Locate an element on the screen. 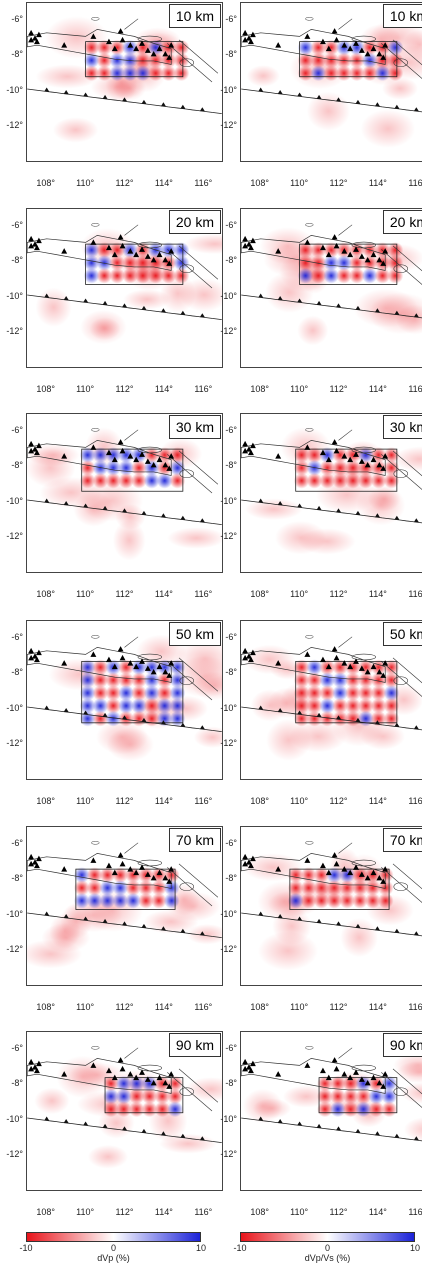  checkerboard-anomalies is located at coordinates (132, 693).